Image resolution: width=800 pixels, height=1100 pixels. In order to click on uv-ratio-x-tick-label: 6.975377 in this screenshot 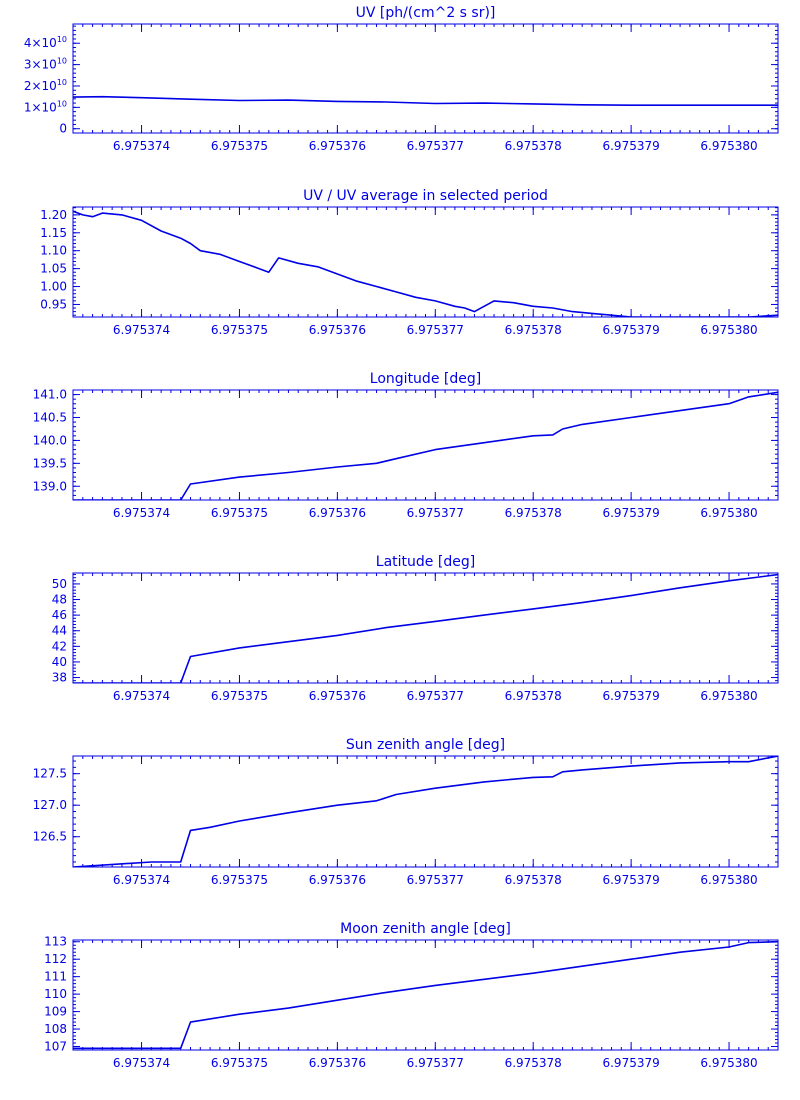, I will do `click(435, 330)`.